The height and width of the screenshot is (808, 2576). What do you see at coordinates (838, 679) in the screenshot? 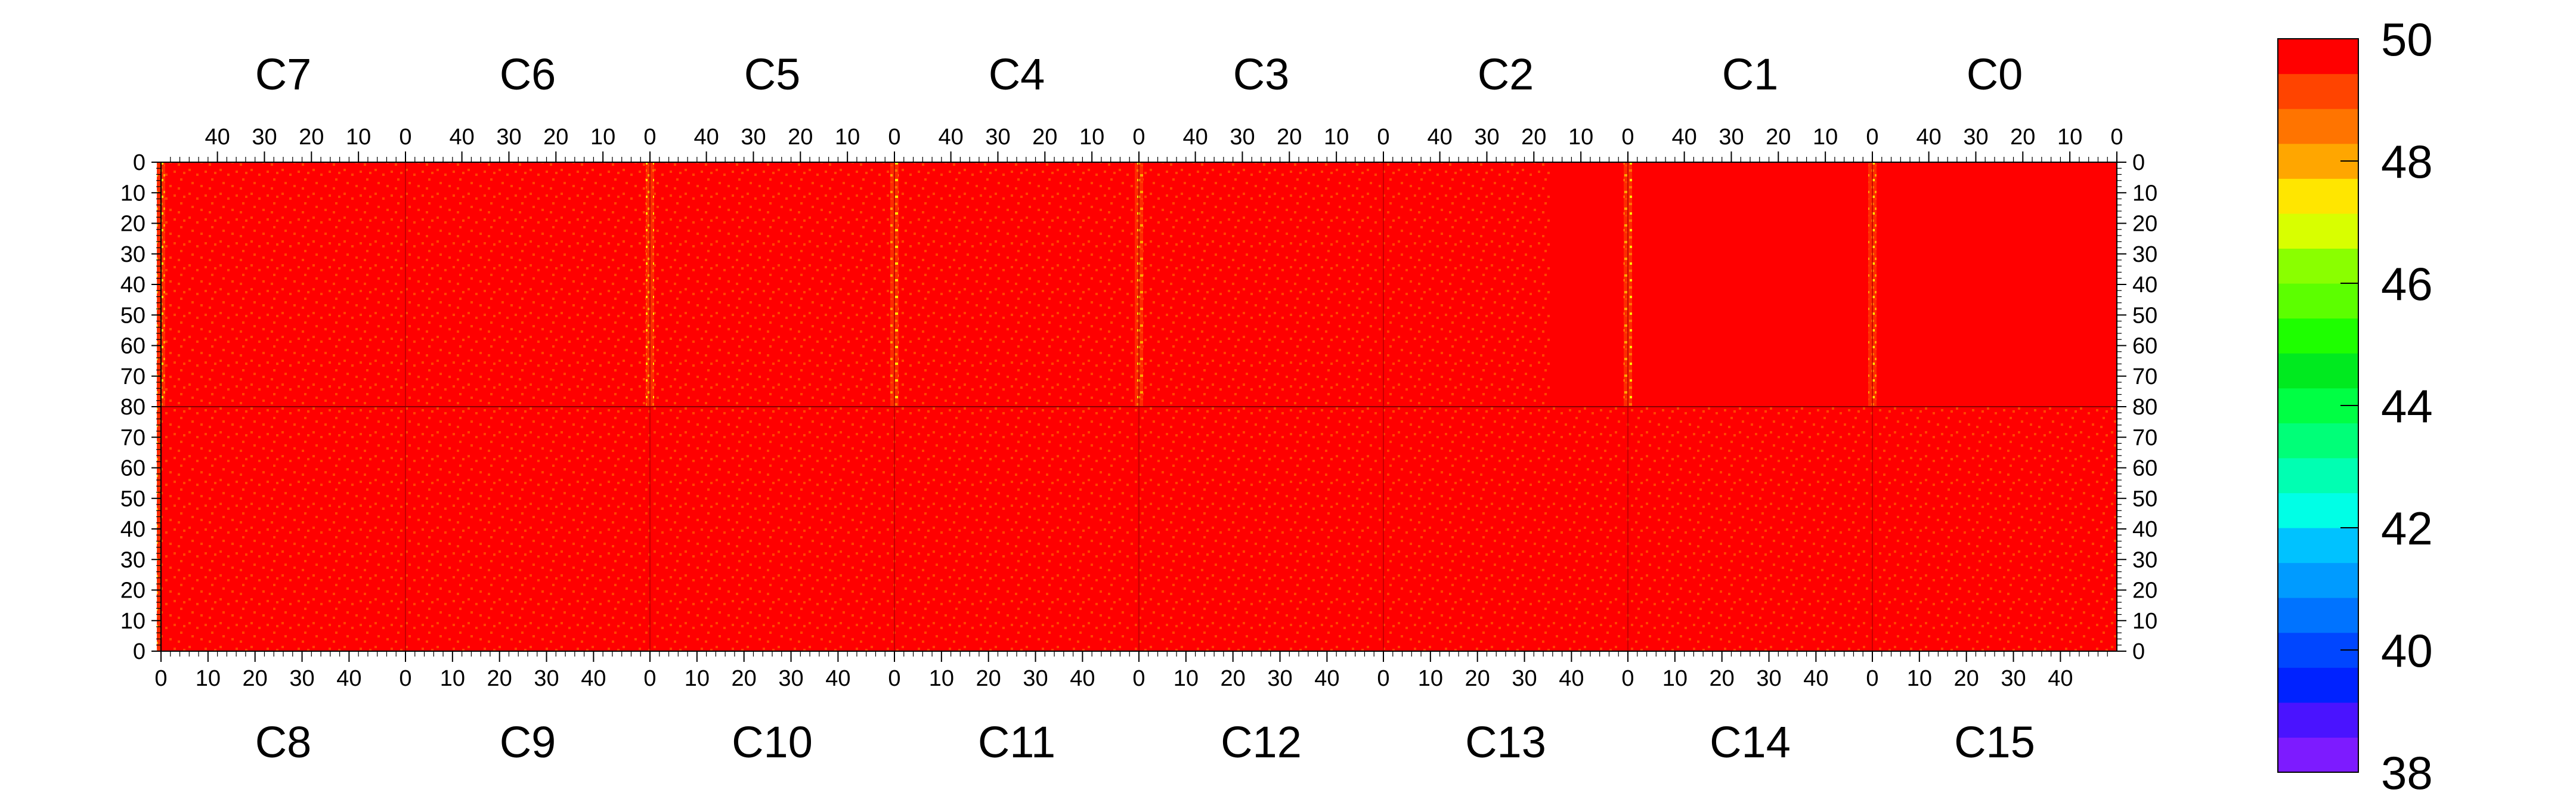
I see `x-tick-label-bottom-2-4: 40` at bounding box center [838, 679].